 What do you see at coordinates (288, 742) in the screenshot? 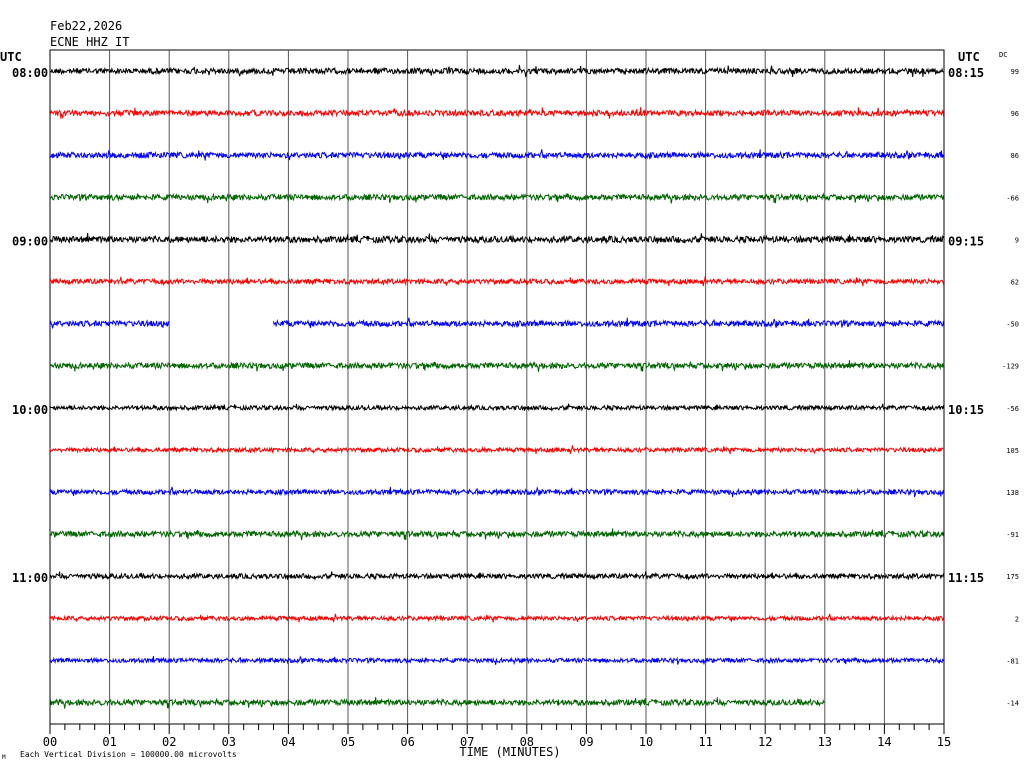
I see `x-tick-label: 04` at bounding box center [288, 742].